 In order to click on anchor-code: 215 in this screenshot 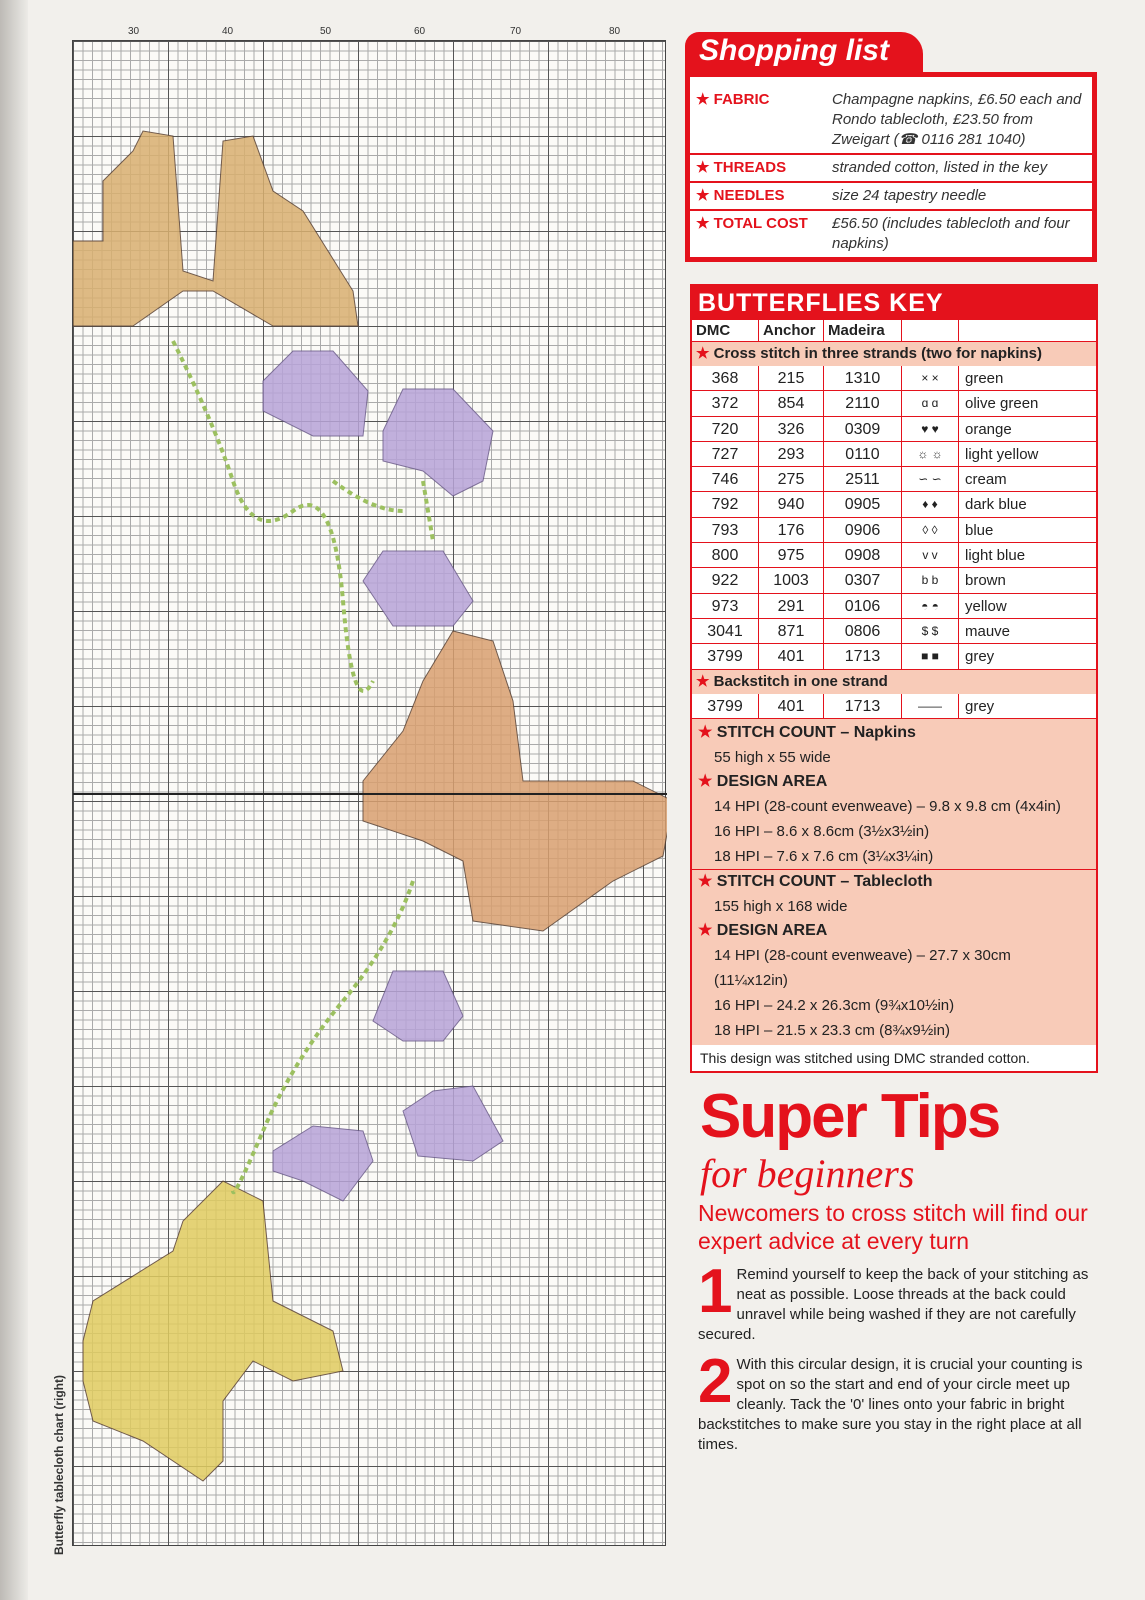, I will do `click(791, 378)`.